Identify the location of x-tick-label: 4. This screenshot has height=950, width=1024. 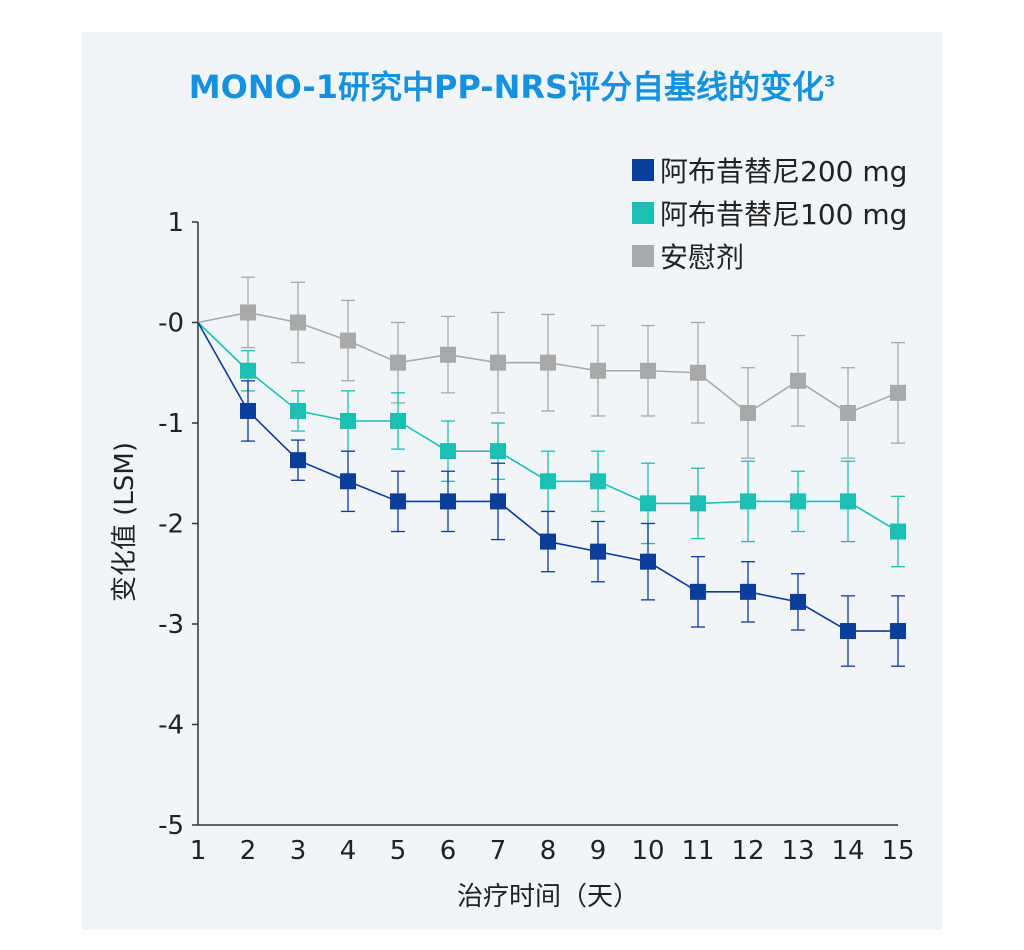
(348, 851).